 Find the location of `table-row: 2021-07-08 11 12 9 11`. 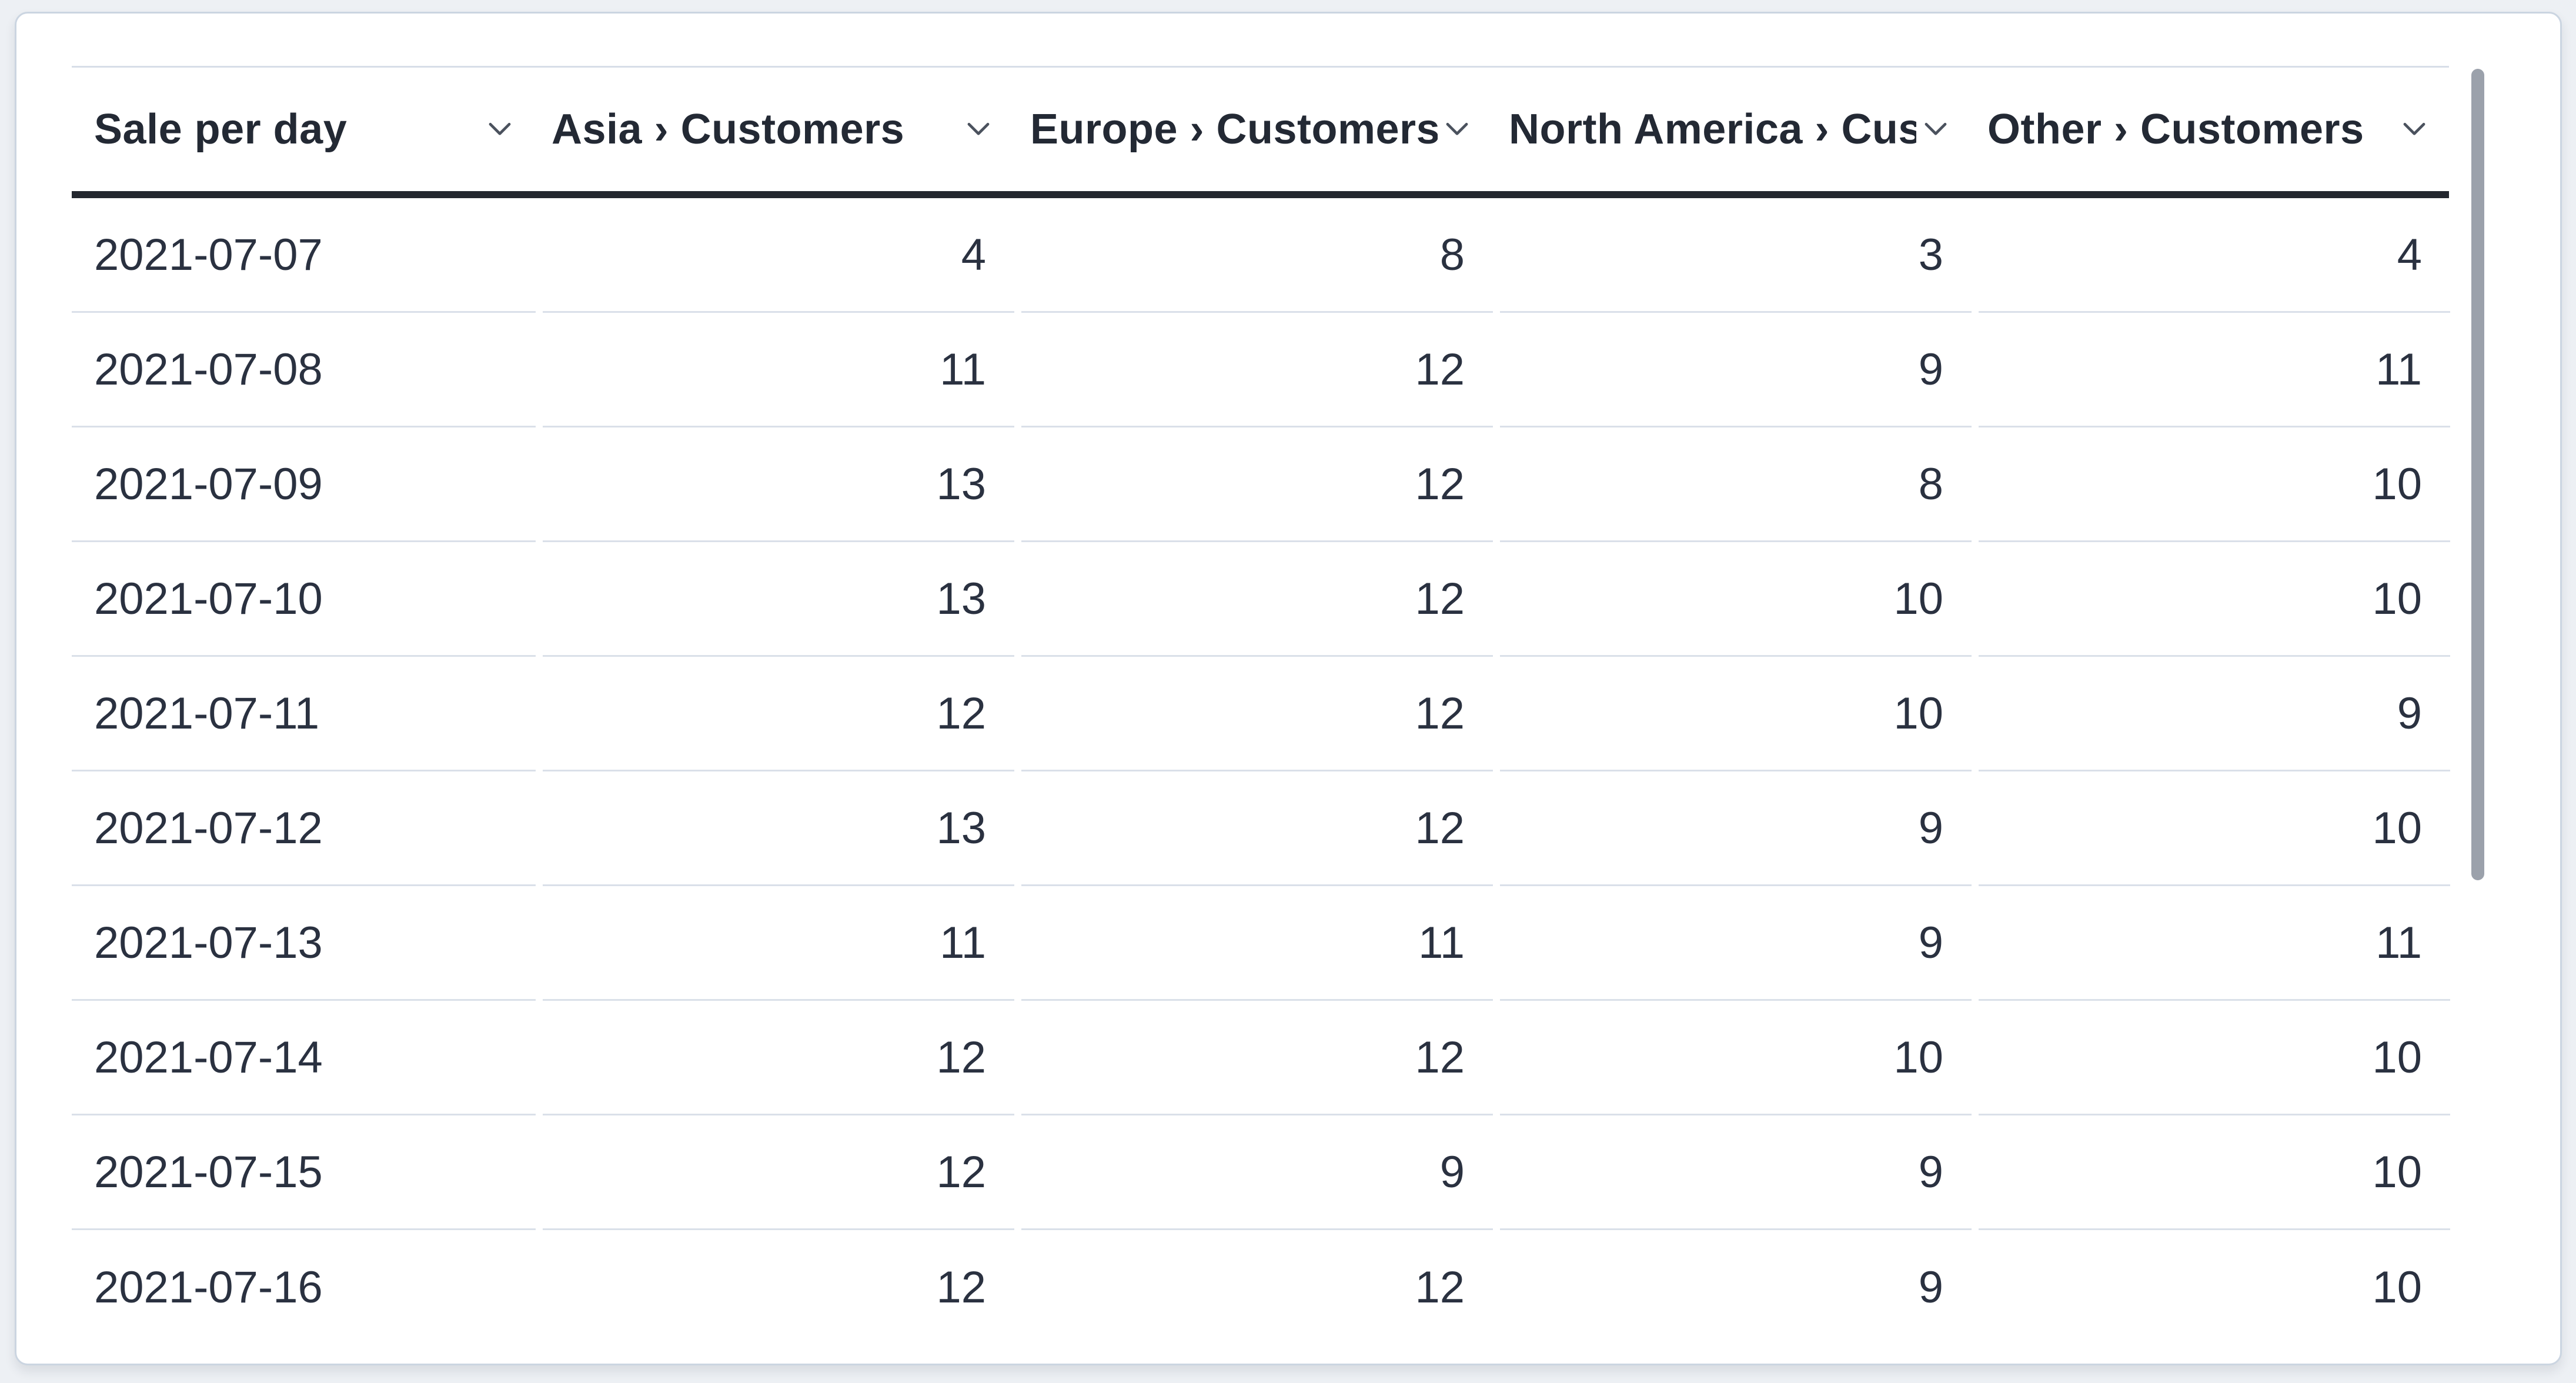

table-row: 2021-07-08 11 12 9 11 is located at coordinates (1261, 370).